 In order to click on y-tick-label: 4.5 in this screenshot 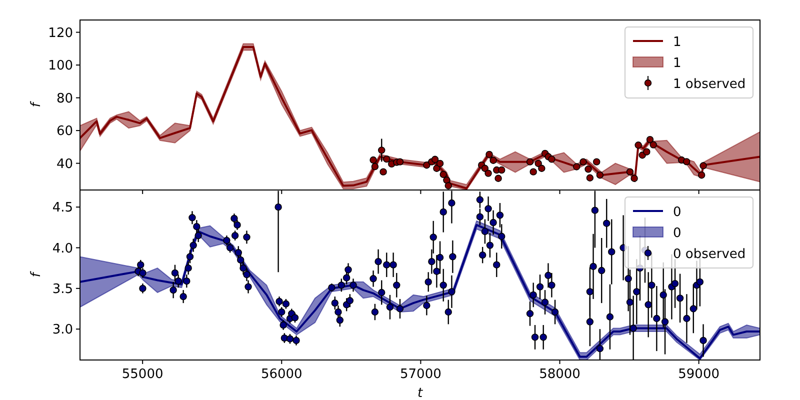, I will do `click(62, 208)`.